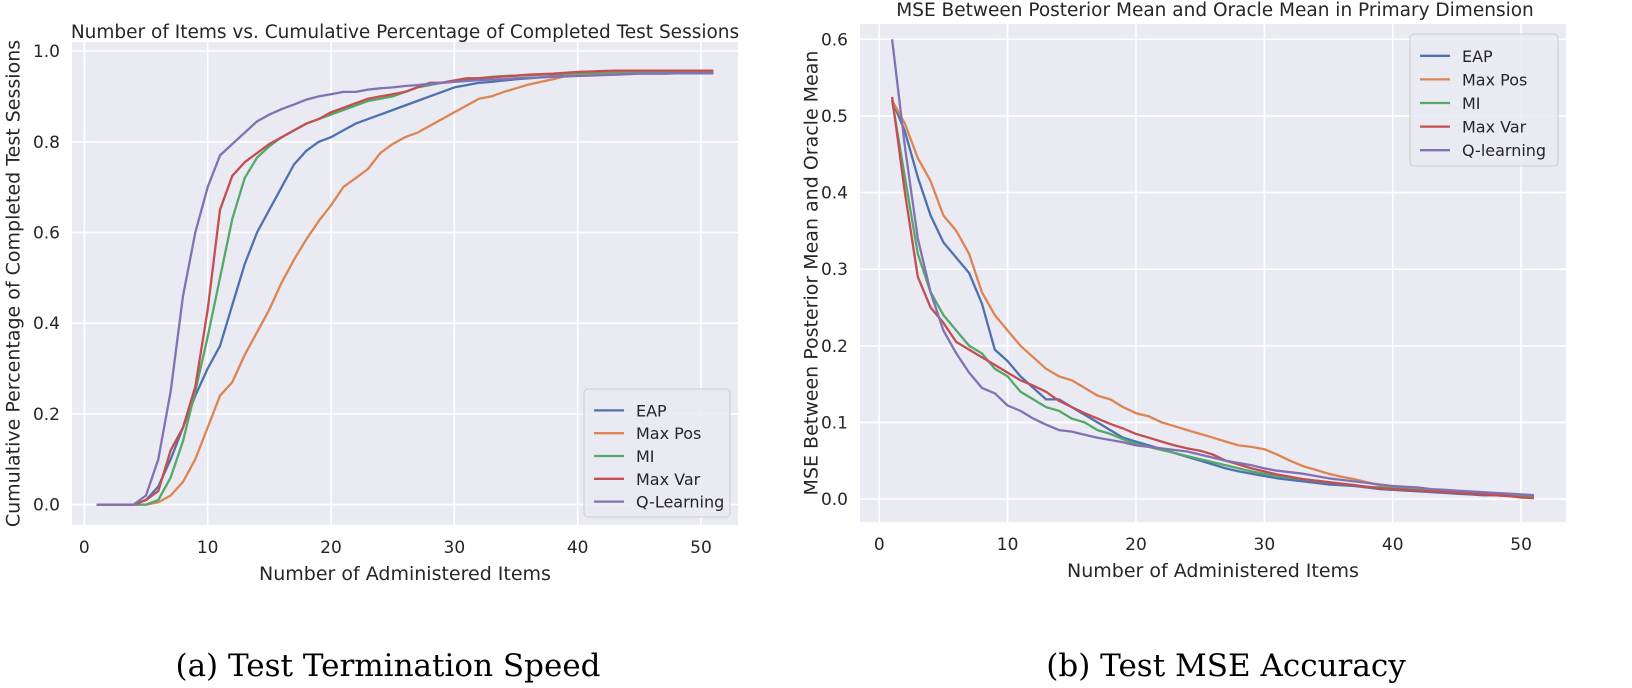 This screenshot has height=688, width=1632. Describe the element at coordinates (46, 52) in the screenshot. I see `y-tick-label: 1.0` at that location.